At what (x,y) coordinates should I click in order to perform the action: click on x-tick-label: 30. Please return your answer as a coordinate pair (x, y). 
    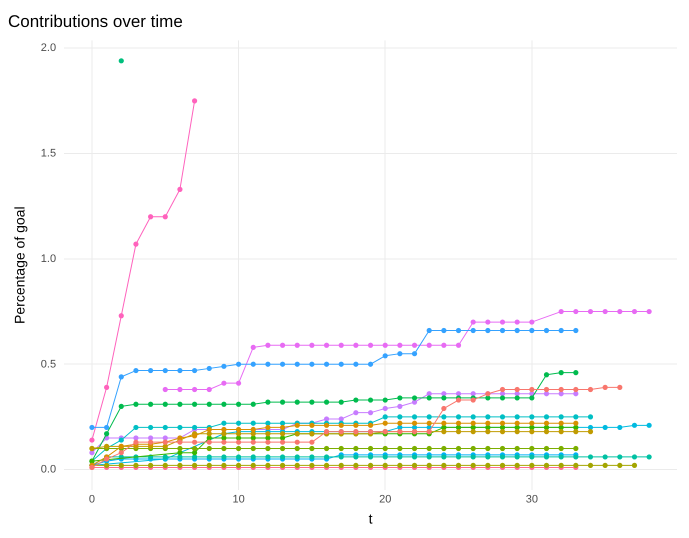
    Looking at the image, I should click on (532, 500).